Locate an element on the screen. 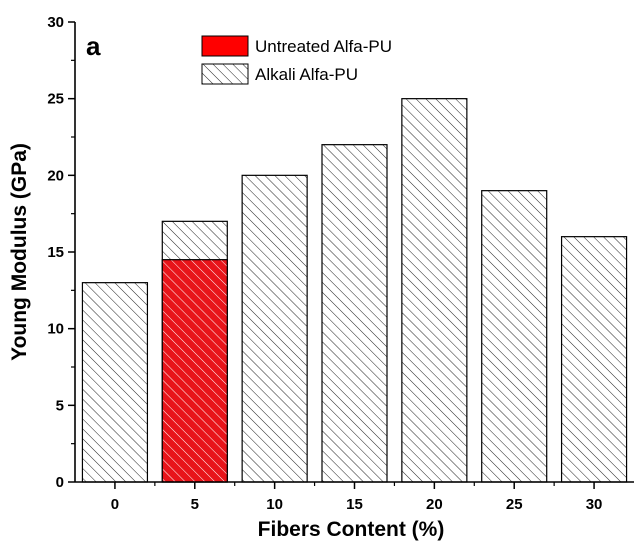 This screenshot has height=542, width=641. x-tick-label-30: 30 is located at coordinates (594, 504).